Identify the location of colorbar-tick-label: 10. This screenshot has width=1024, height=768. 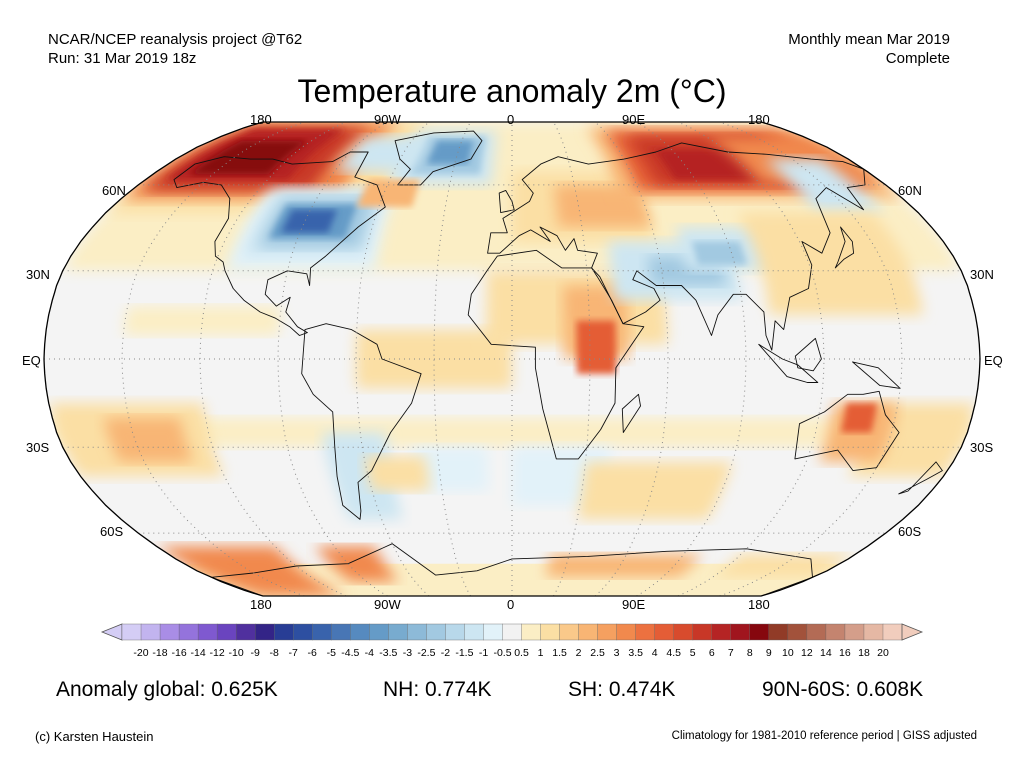
(788, 653).